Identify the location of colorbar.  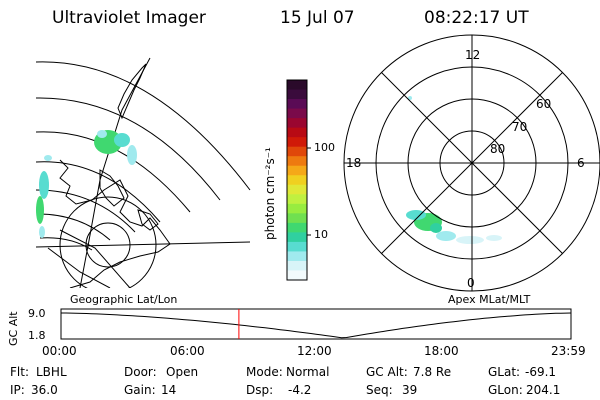
(298, 180).